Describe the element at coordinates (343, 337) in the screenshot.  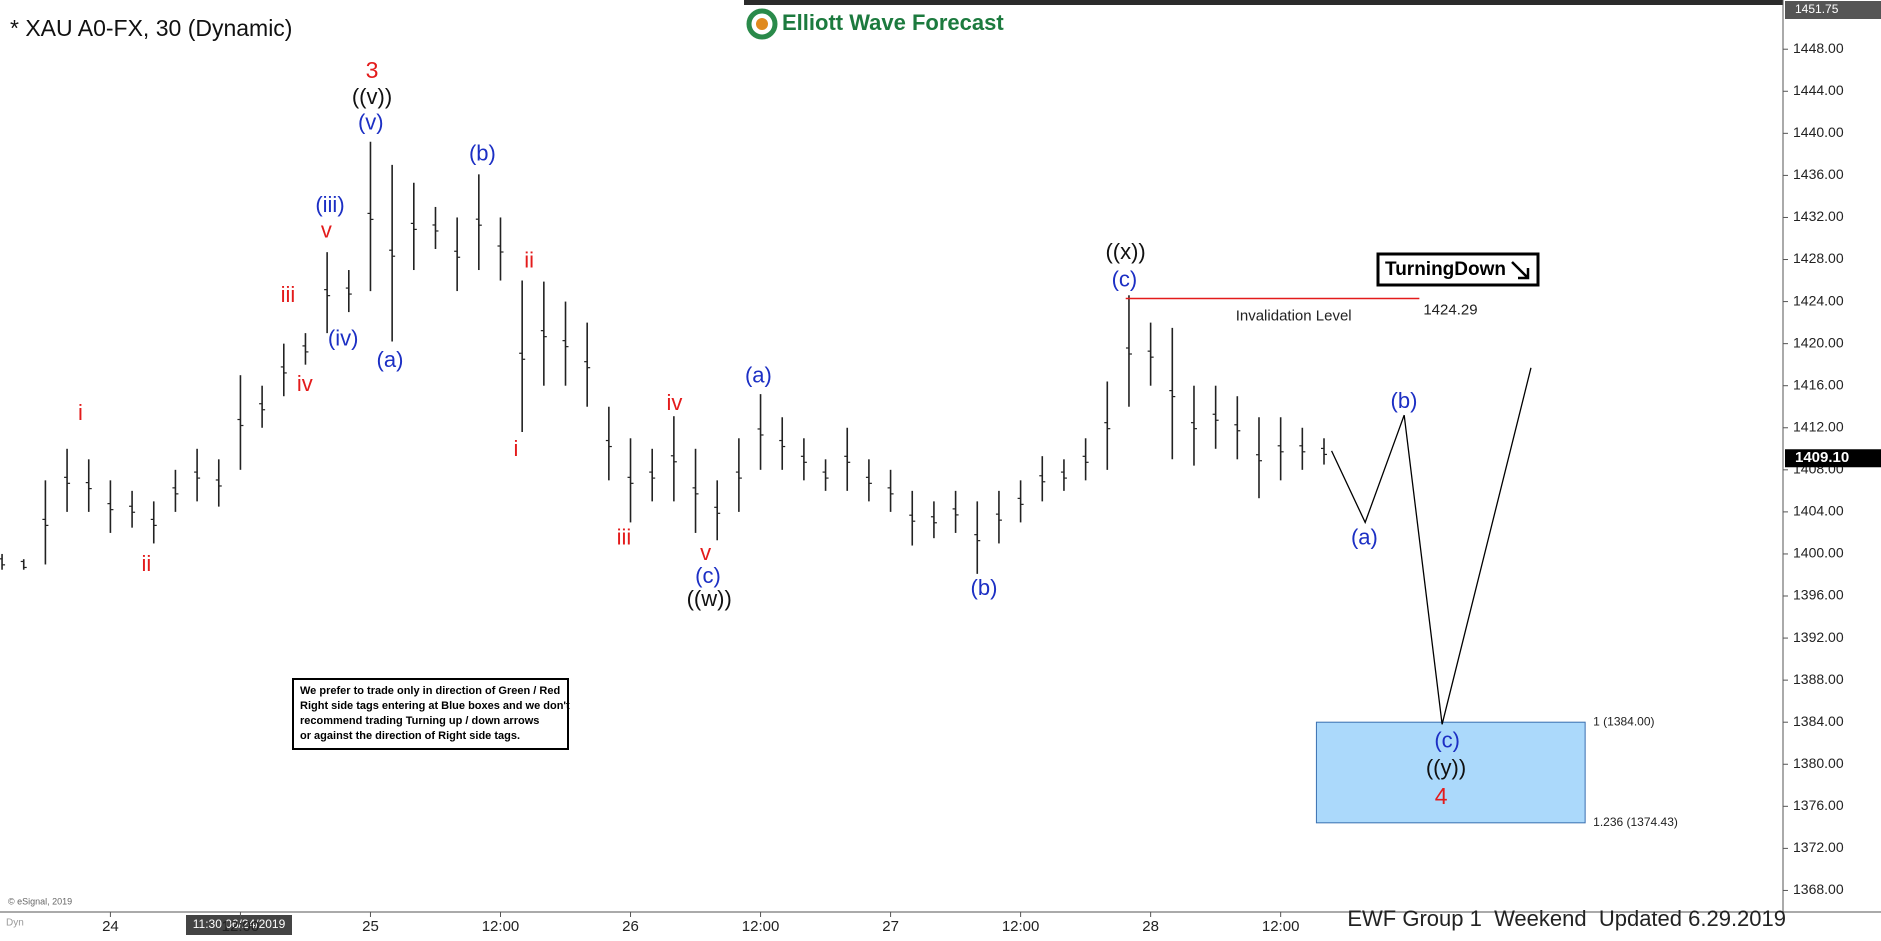
I see `wave-label: (iv)` at that location.